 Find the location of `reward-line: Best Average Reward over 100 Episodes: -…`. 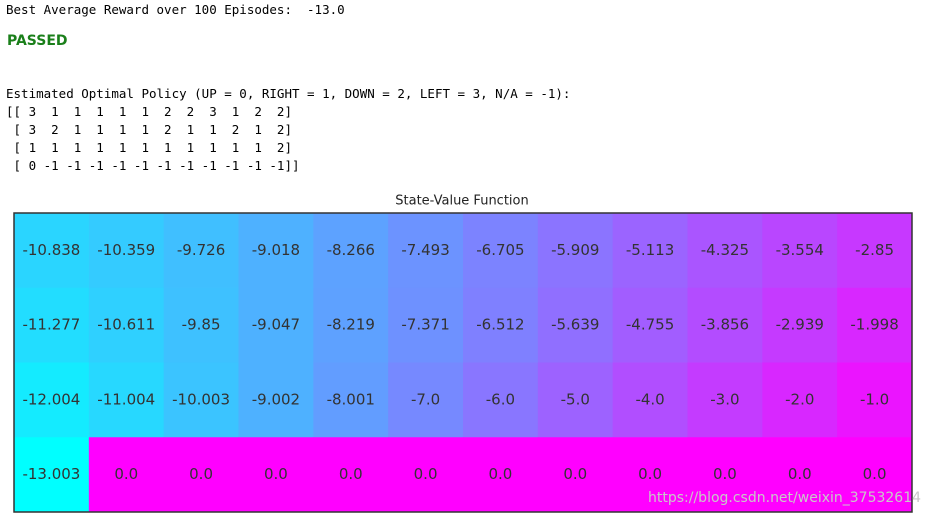

reward-line: Best Average Reward over 100 Episodes: -… is located at coordinates (175, 9).